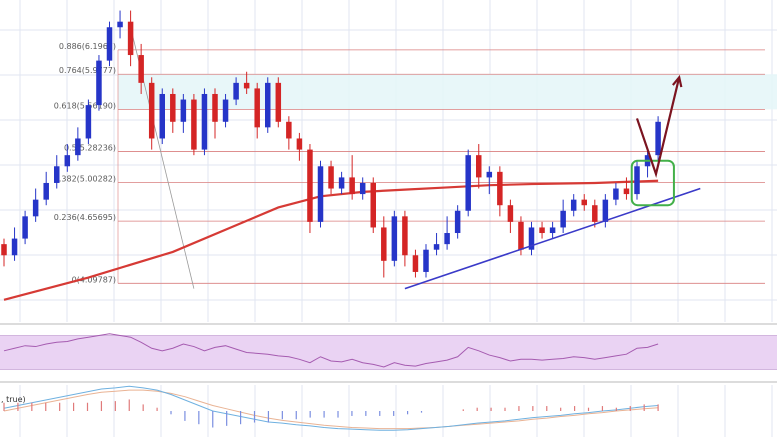 The height and width of the screenshot is (437, 777). I want to click on rsi-panel, so click(388, 351).